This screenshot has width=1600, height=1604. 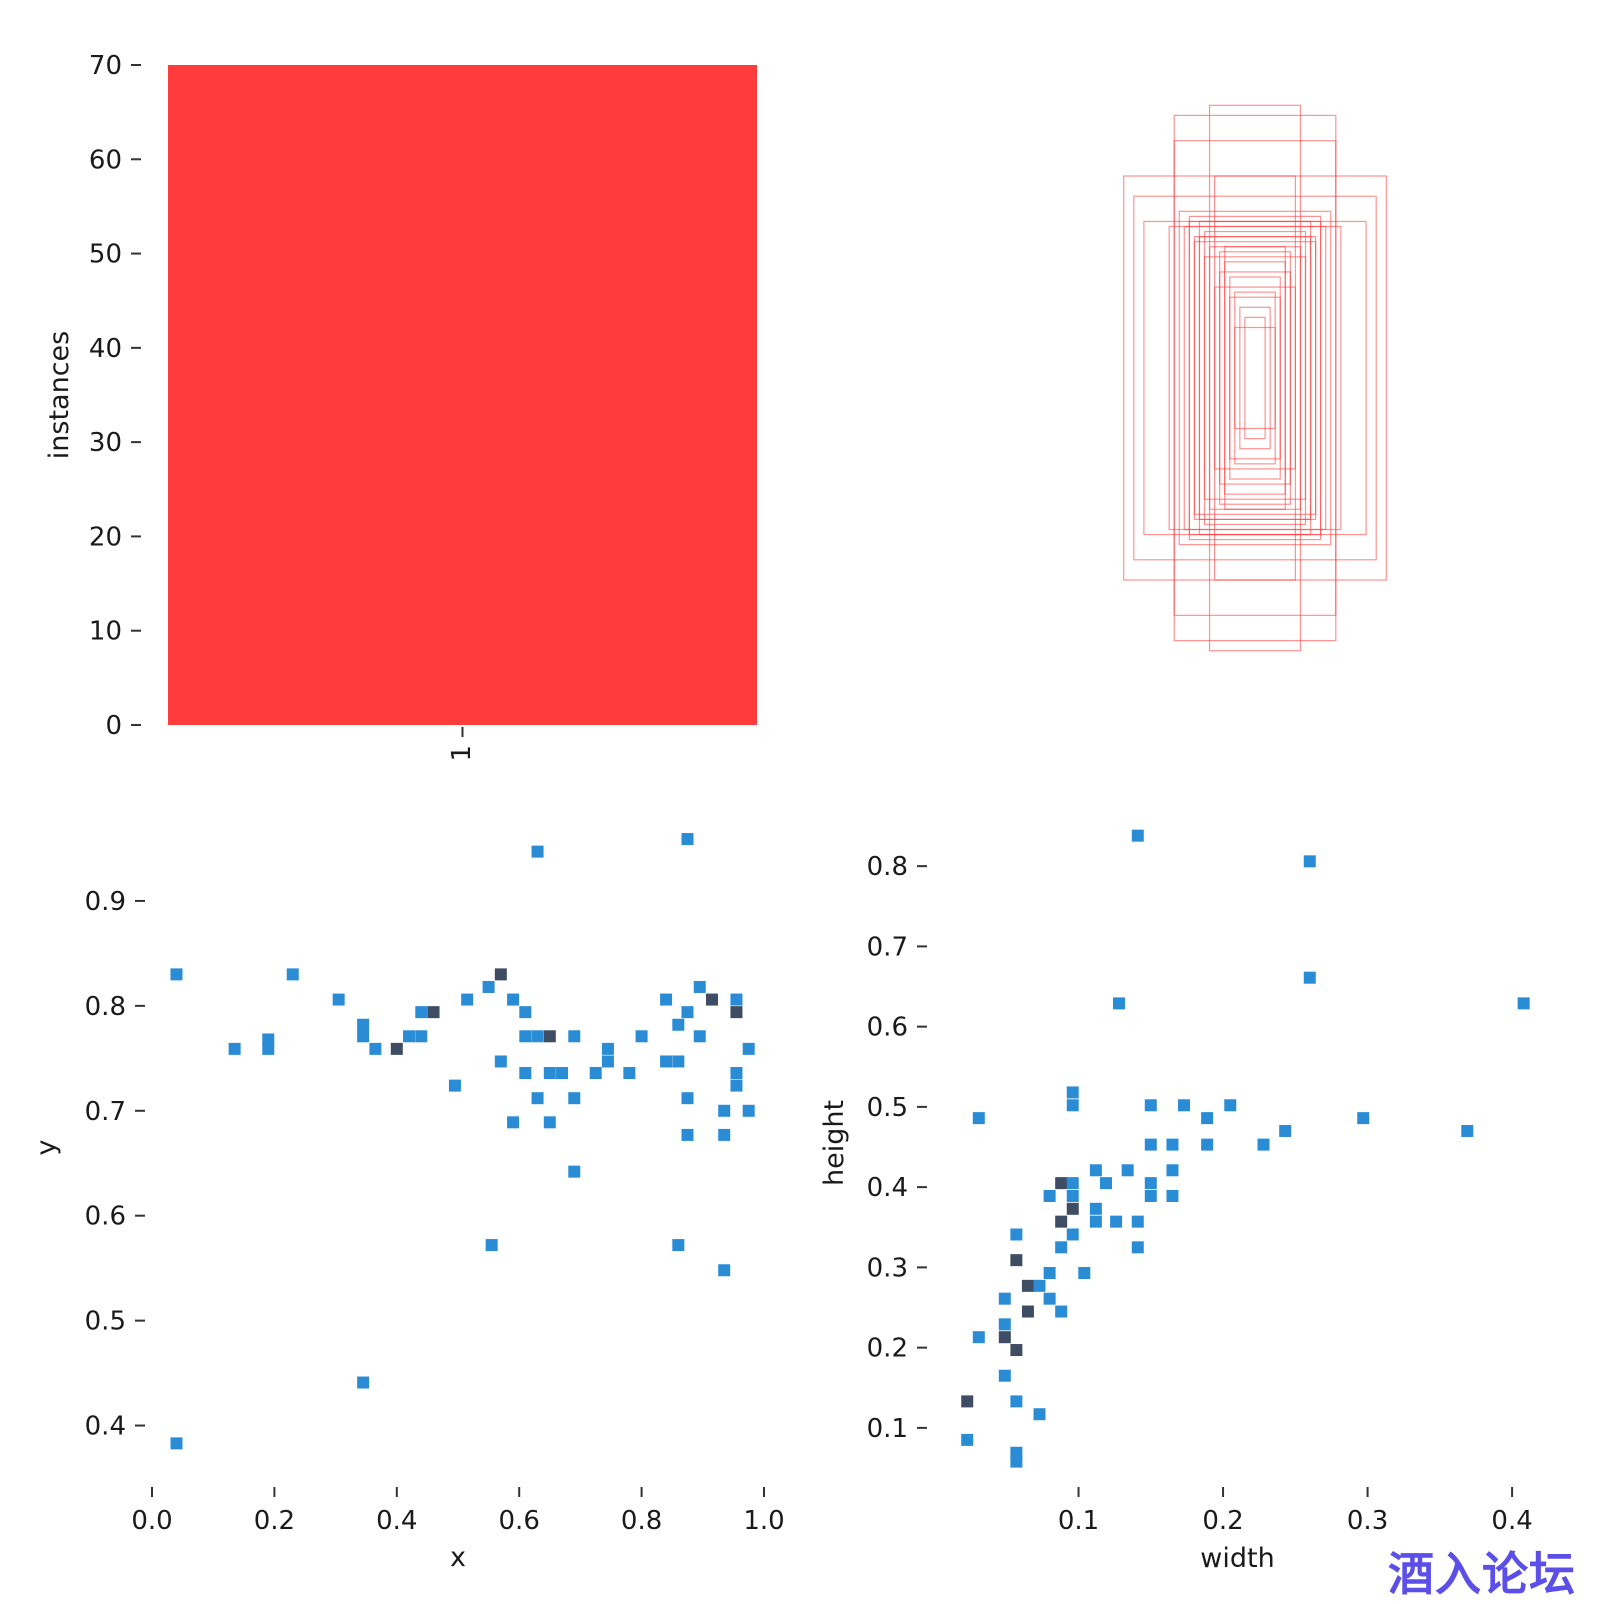 I want to click on x-axis-label: x, so click(x=458, y=1557).